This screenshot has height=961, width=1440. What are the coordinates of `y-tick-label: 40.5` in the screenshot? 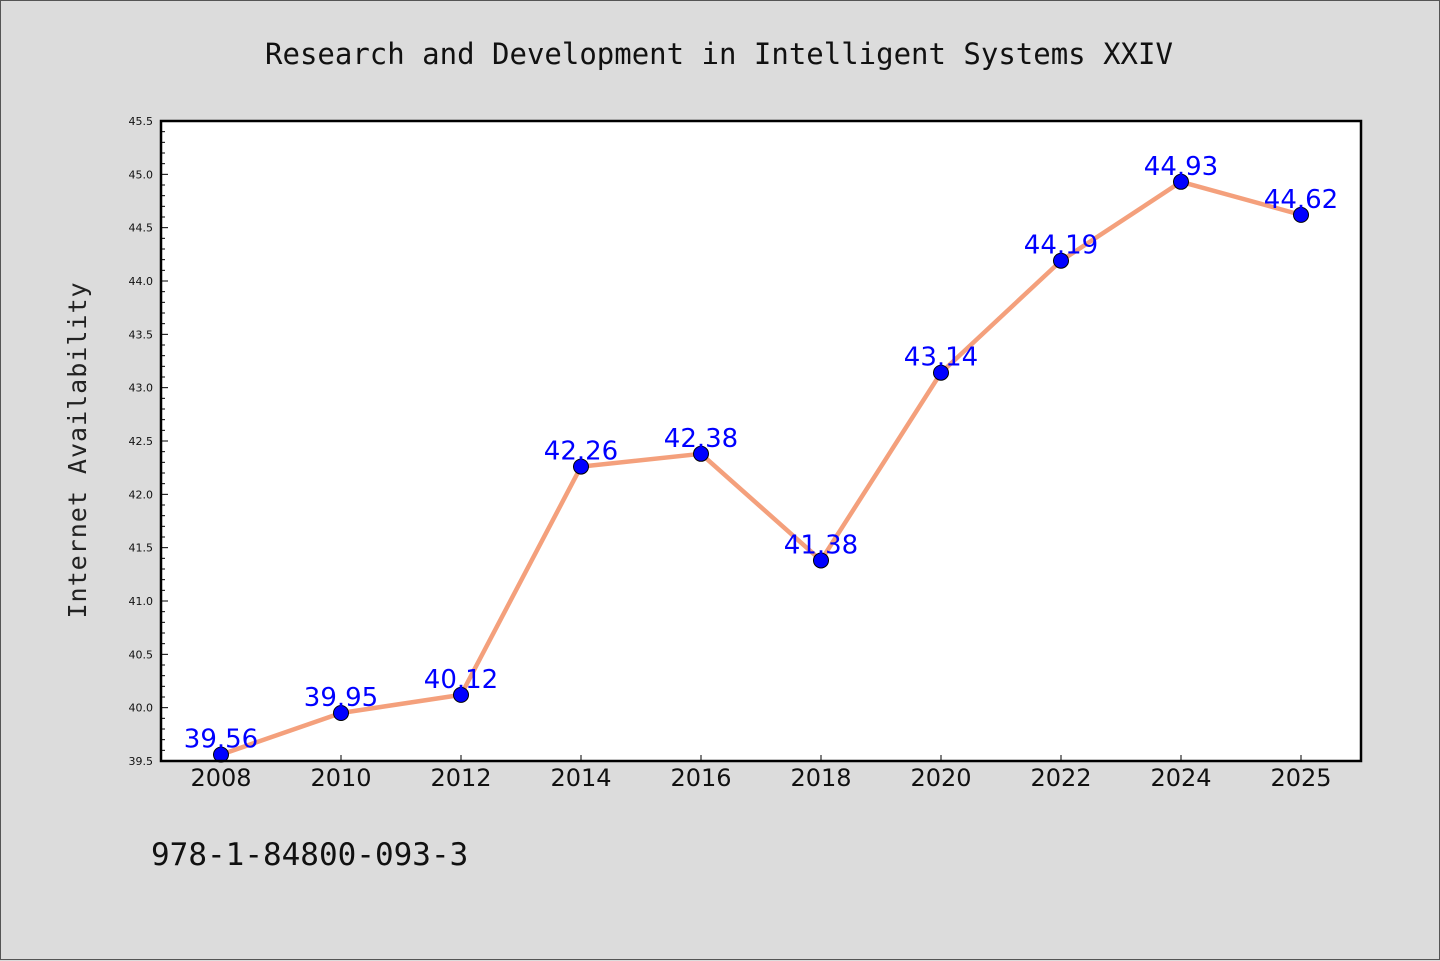 It's located at (141, 654).